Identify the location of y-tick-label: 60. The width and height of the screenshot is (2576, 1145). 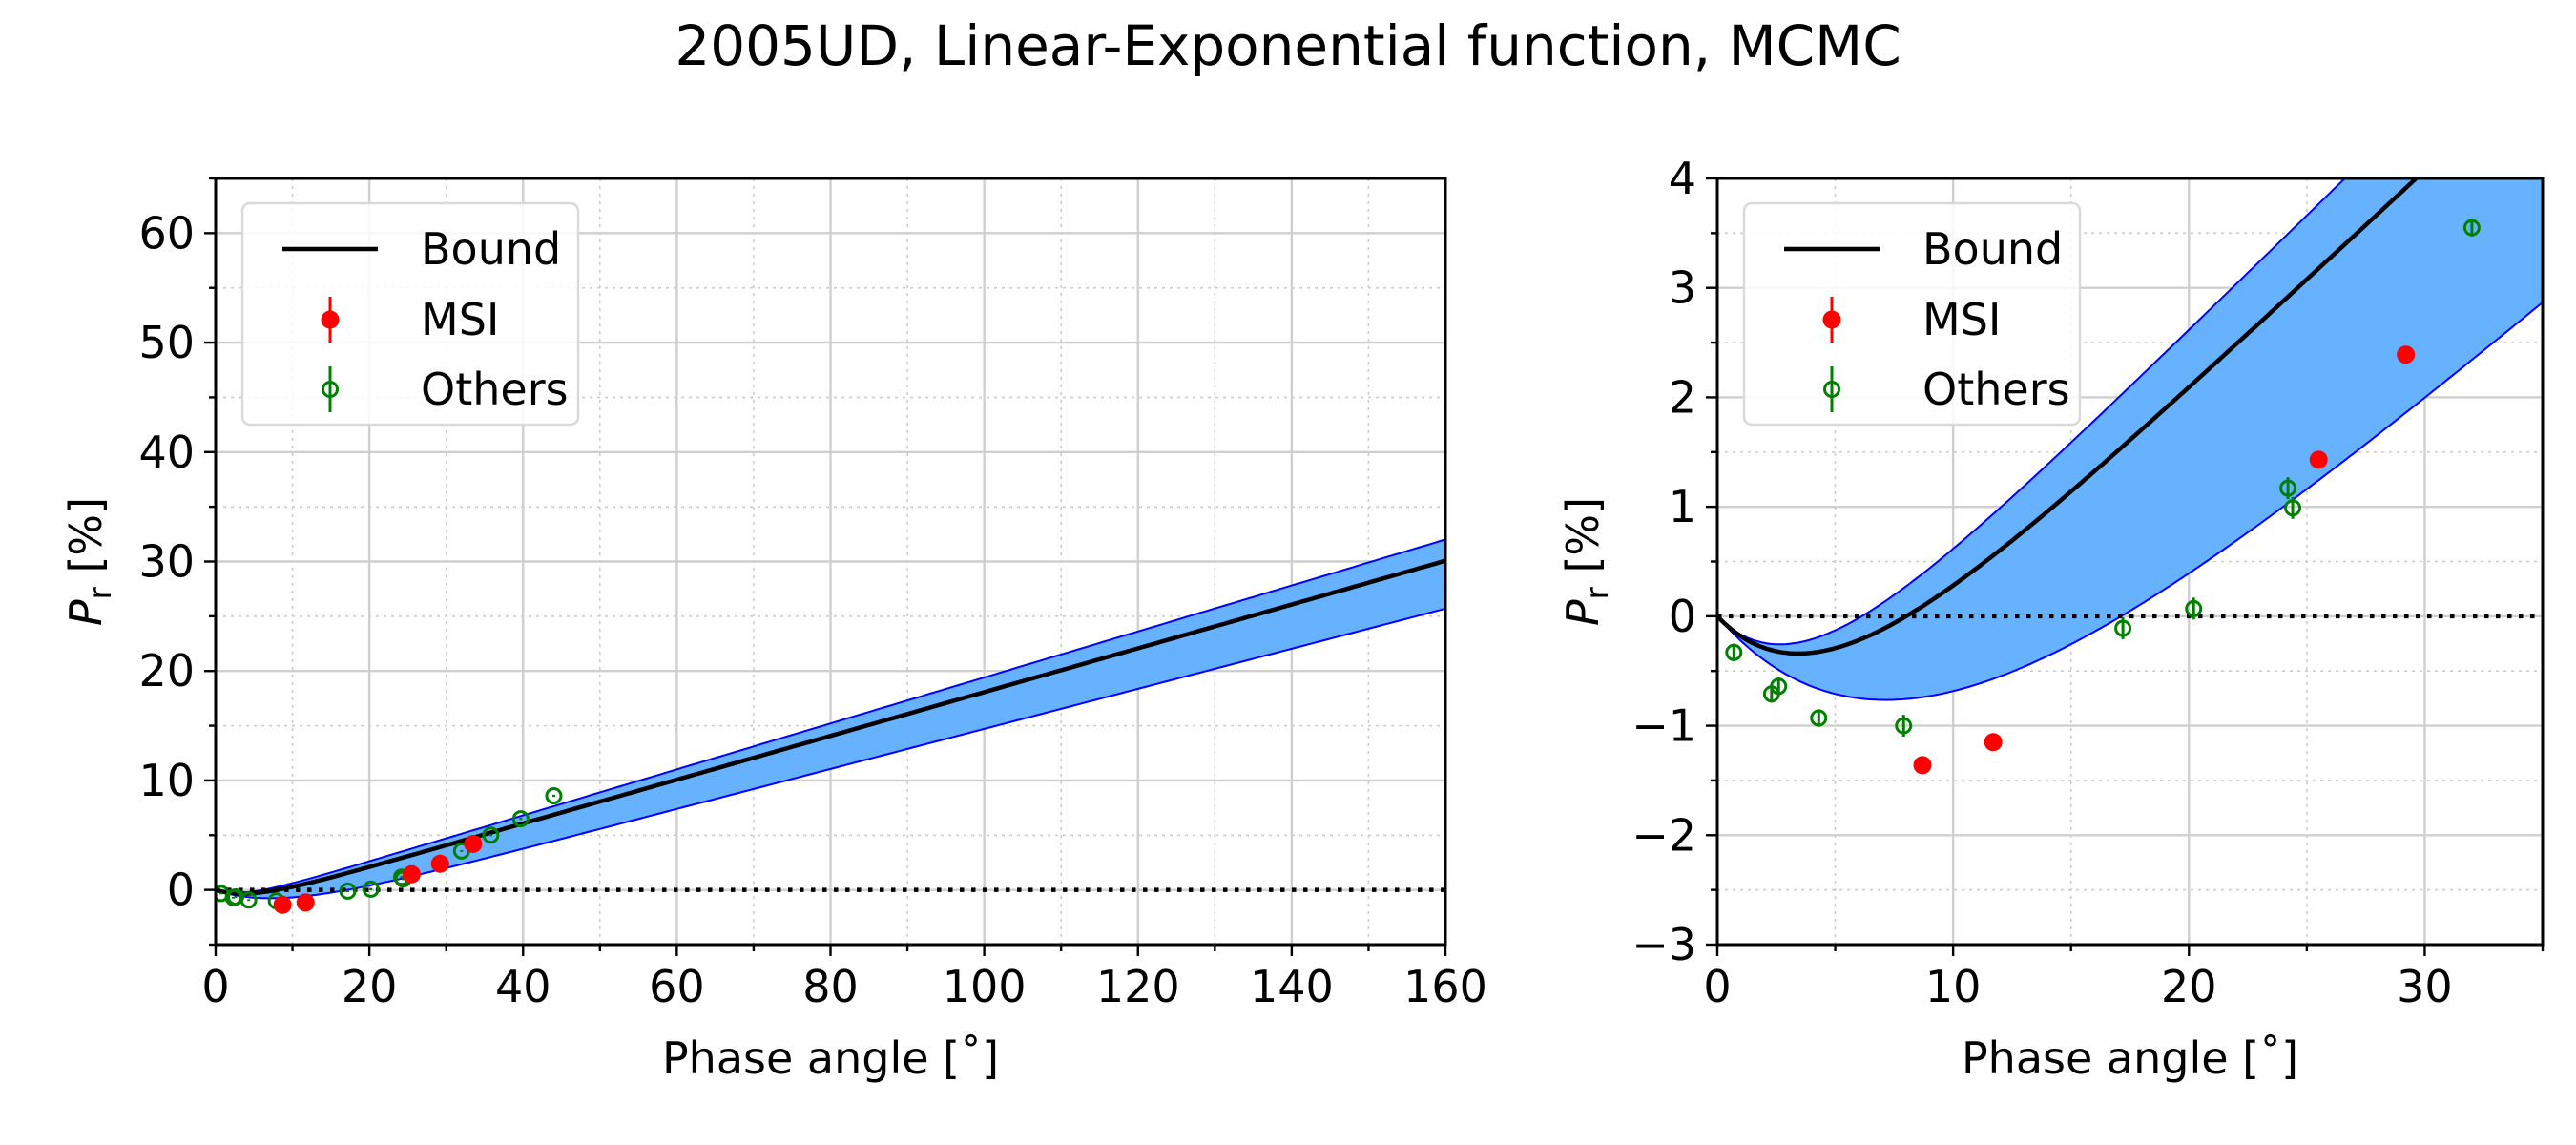
(166, 233).